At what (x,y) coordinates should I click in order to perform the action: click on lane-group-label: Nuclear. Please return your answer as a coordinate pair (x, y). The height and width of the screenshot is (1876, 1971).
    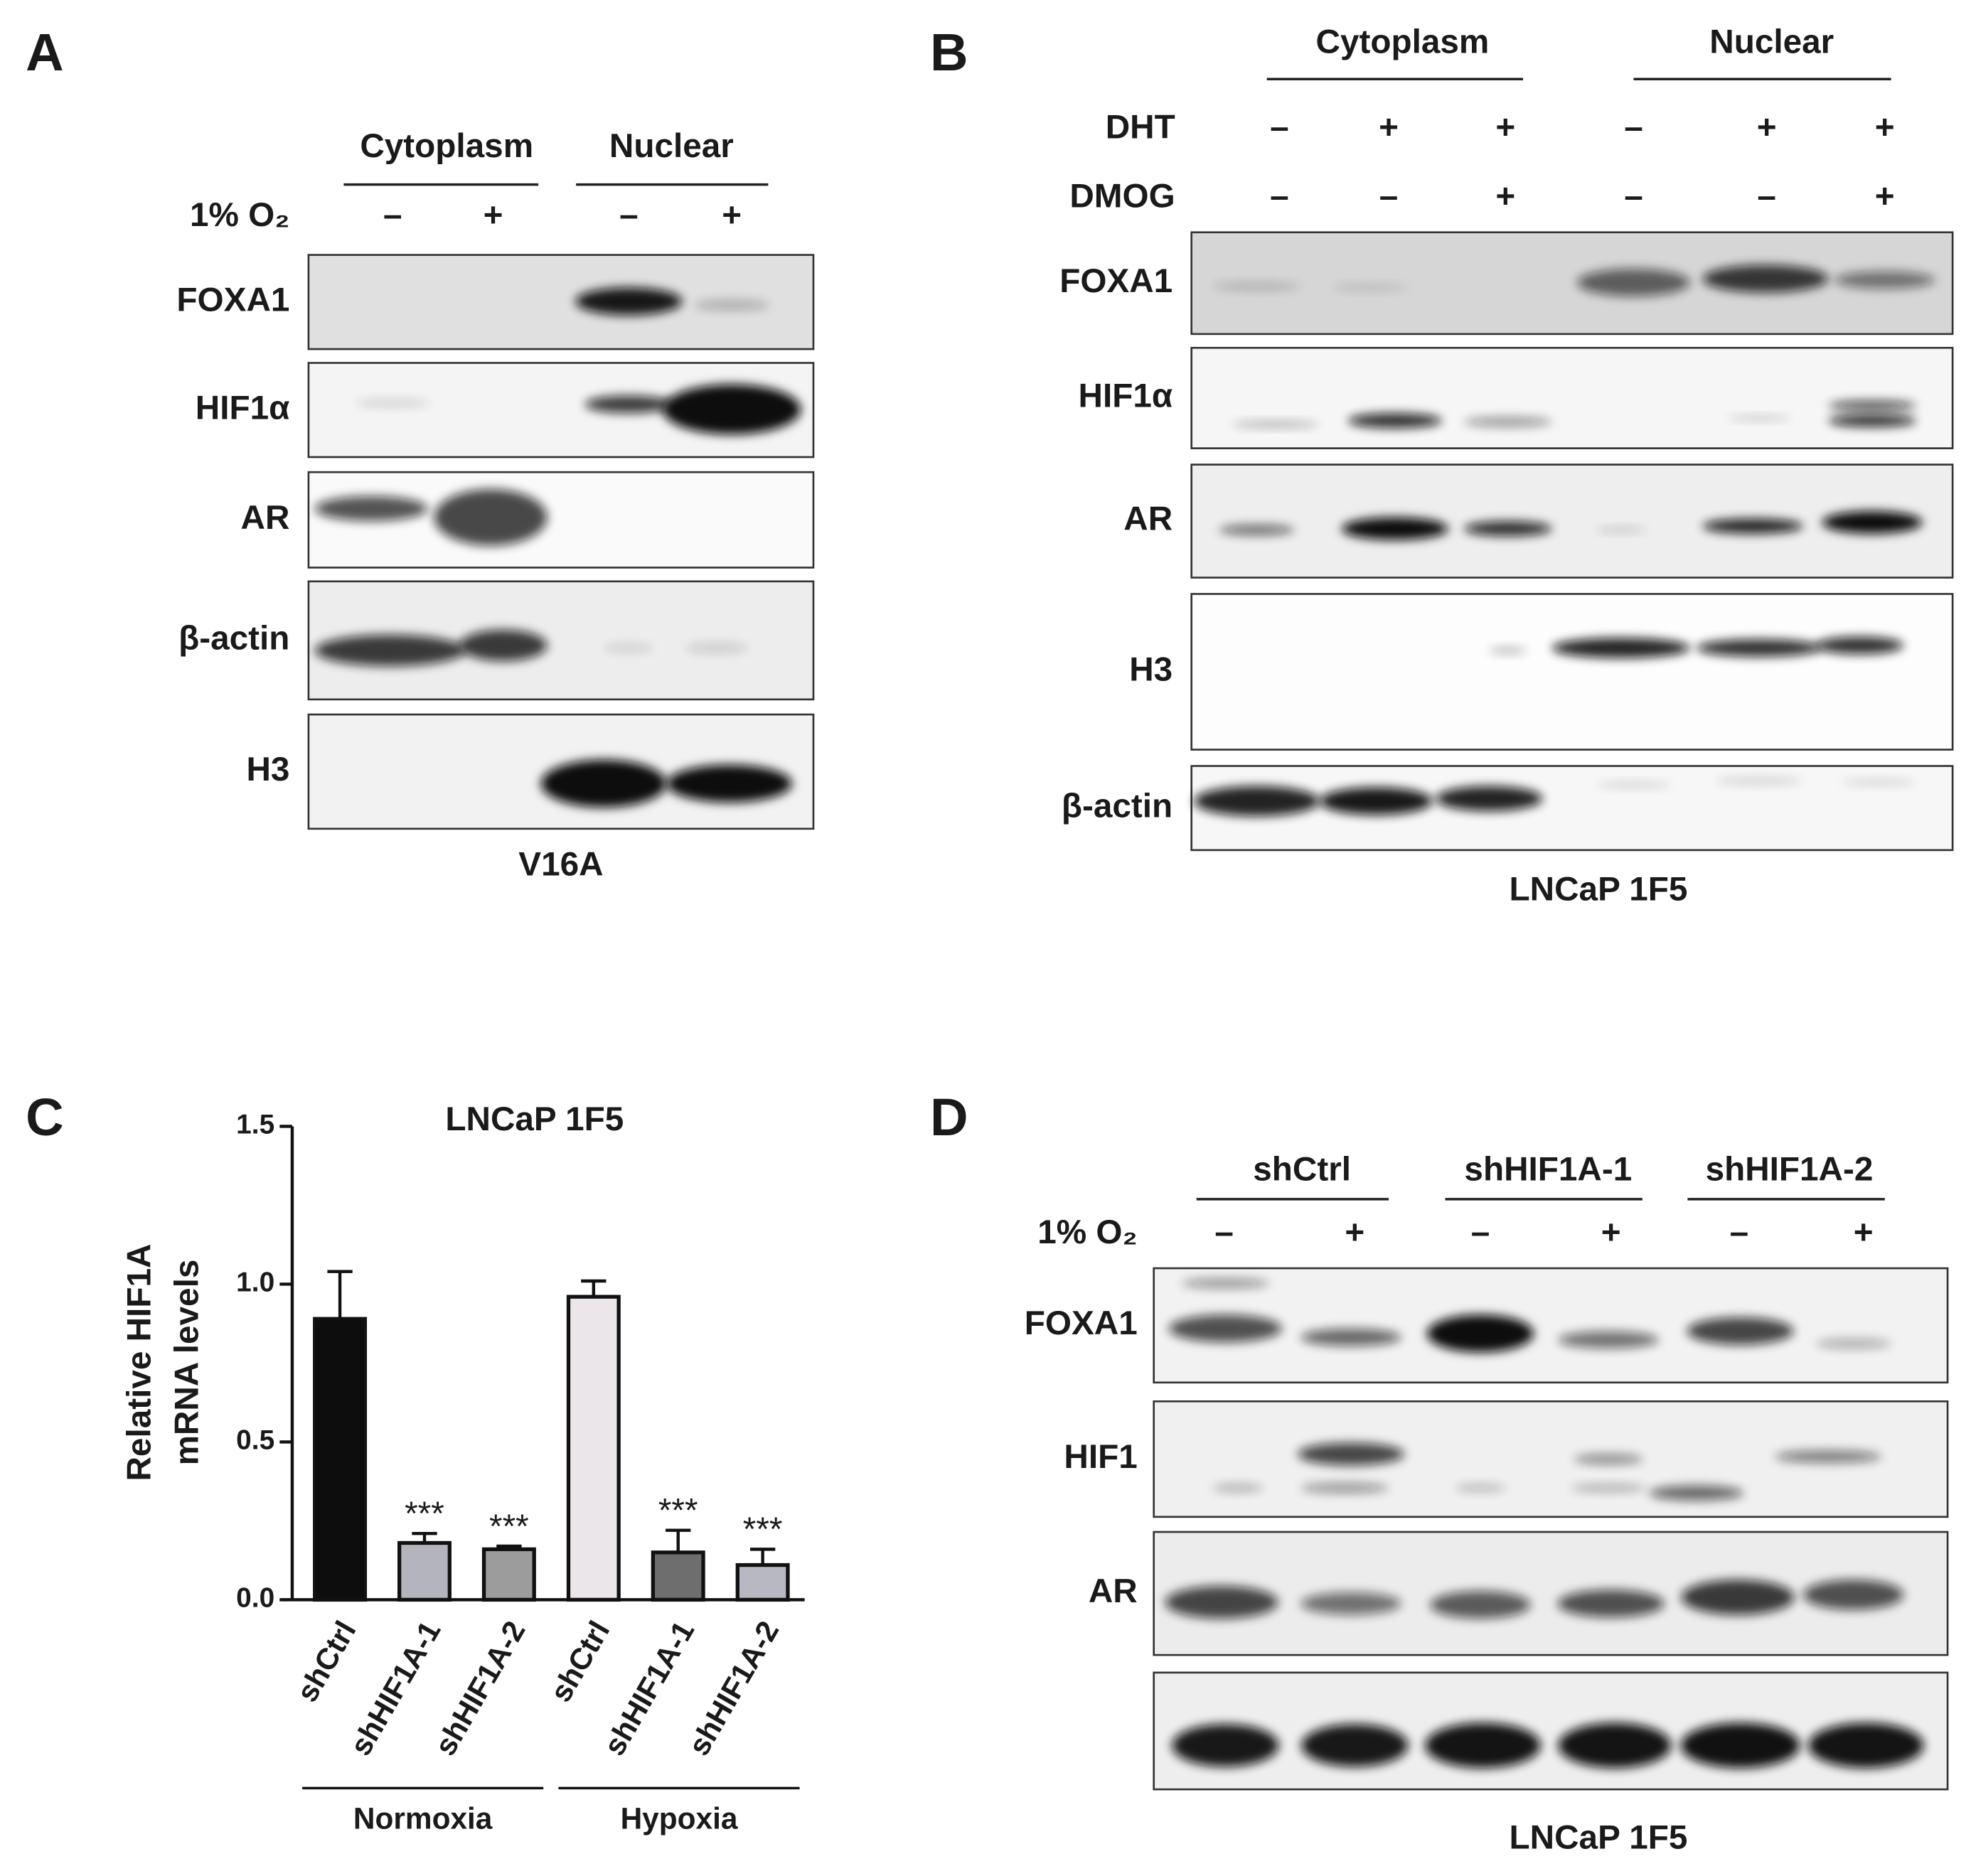
    Looking at the image, I should click on (1771, 41).